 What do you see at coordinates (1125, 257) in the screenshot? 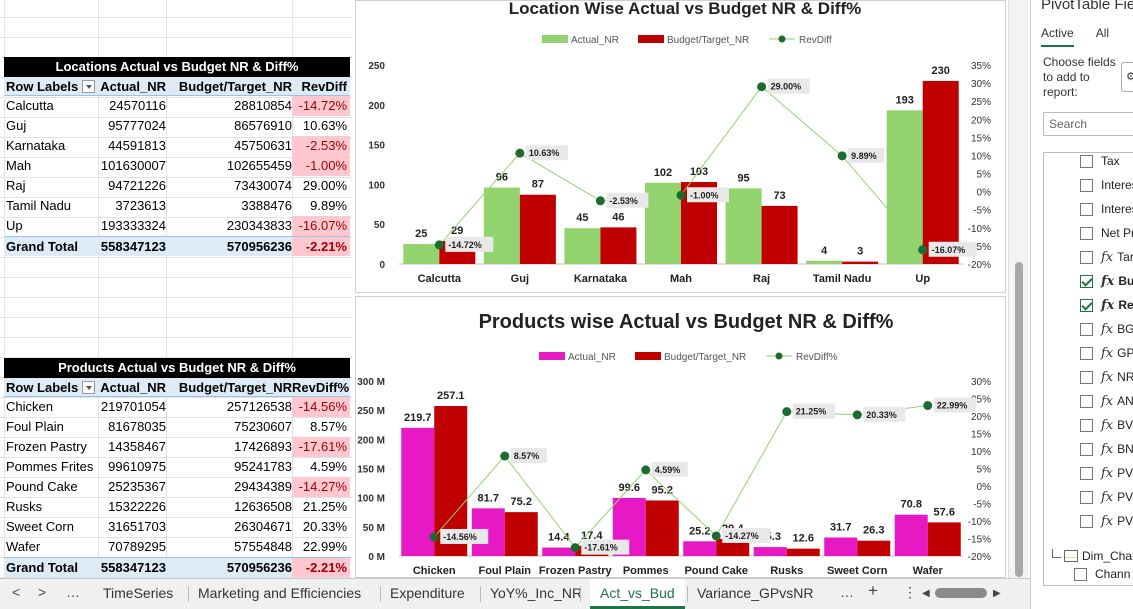
I see `field-label: Tar` at bounding box center [1125, 257].